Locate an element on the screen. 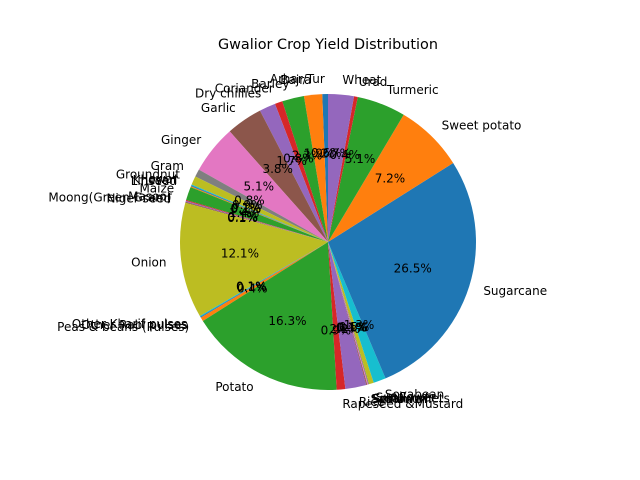  pie-percent-label: 26.5% is located at coordinates (413, 269).